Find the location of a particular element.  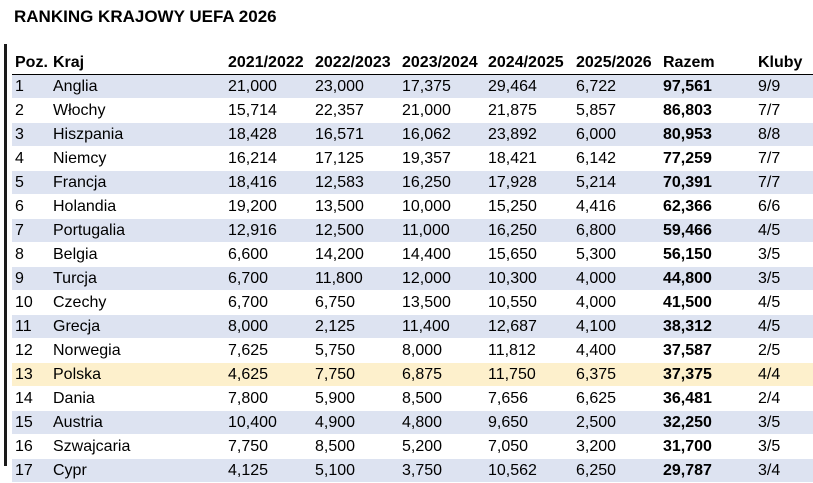

cell-2021: 19,200 is located at coordinates (268, 206).